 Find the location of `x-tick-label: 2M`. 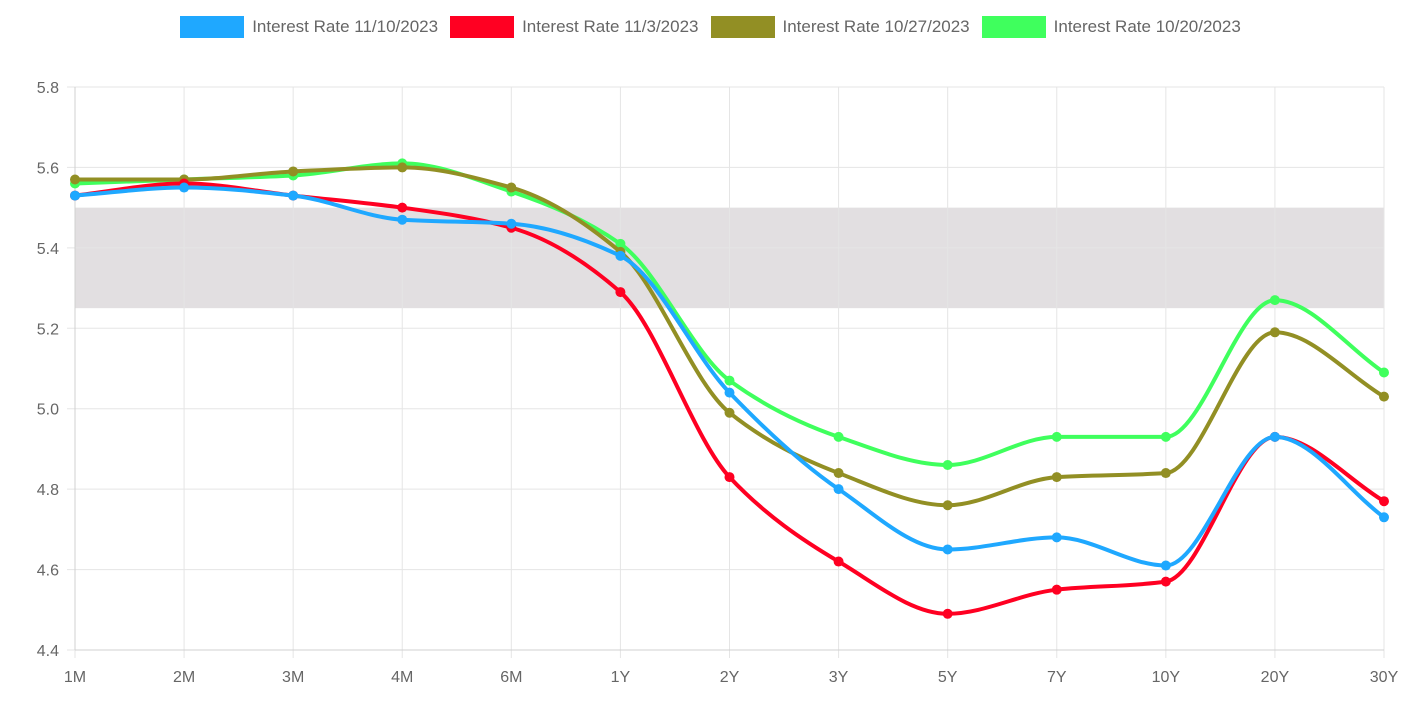

x-tick-label: 2M is located at coordinates (184, 677).